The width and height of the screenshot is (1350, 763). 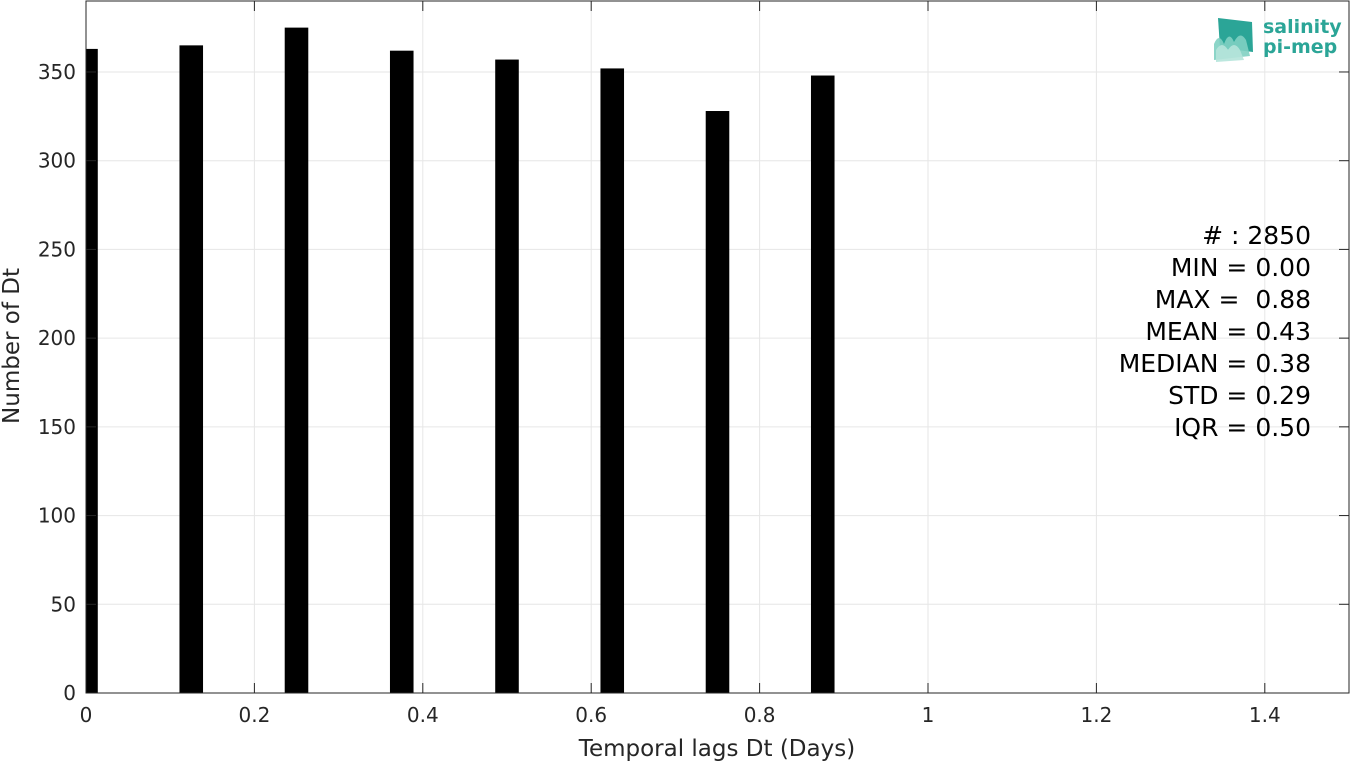 I want to click on stats-line: MEDIAN = 0.38, so click(x=1215, y=363).